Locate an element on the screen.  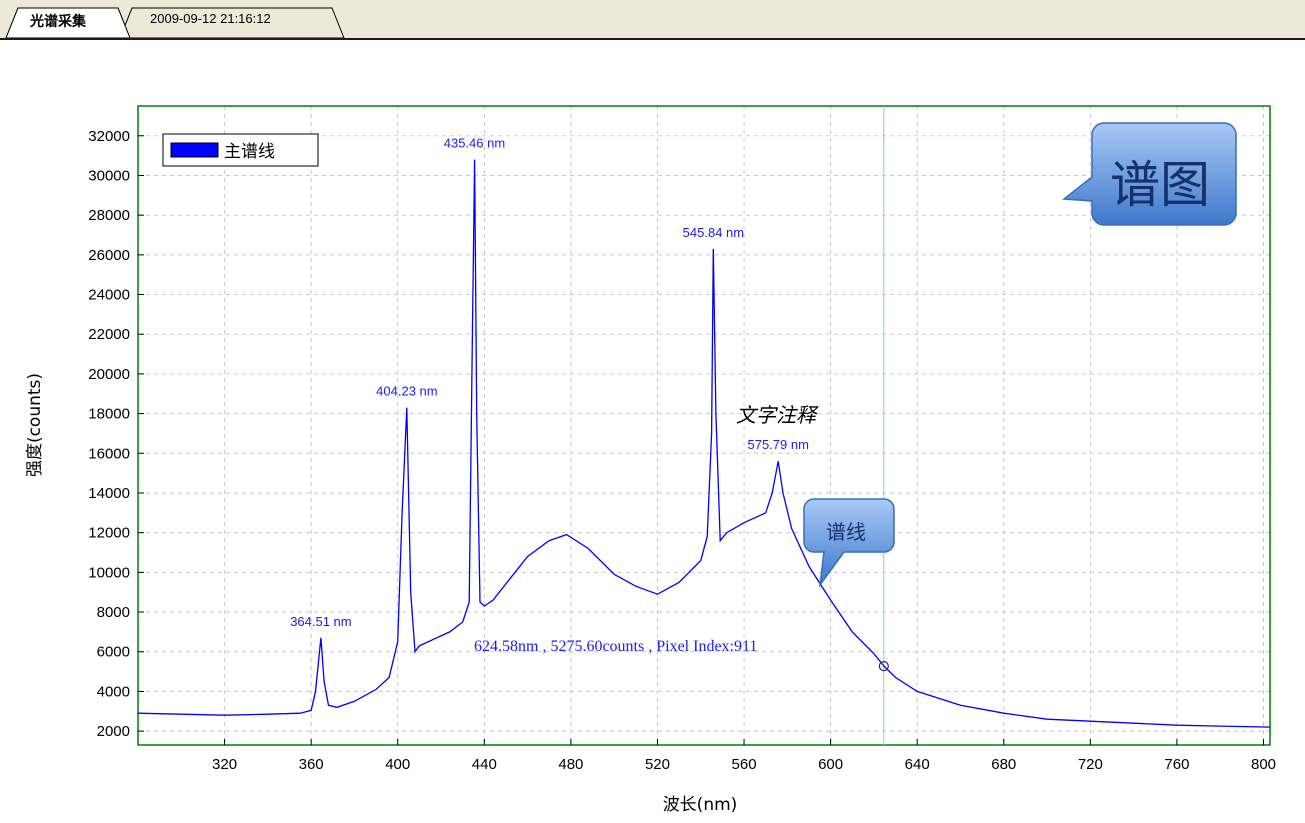
y-tick-label: 2000 is located at coordinates (113, 731).